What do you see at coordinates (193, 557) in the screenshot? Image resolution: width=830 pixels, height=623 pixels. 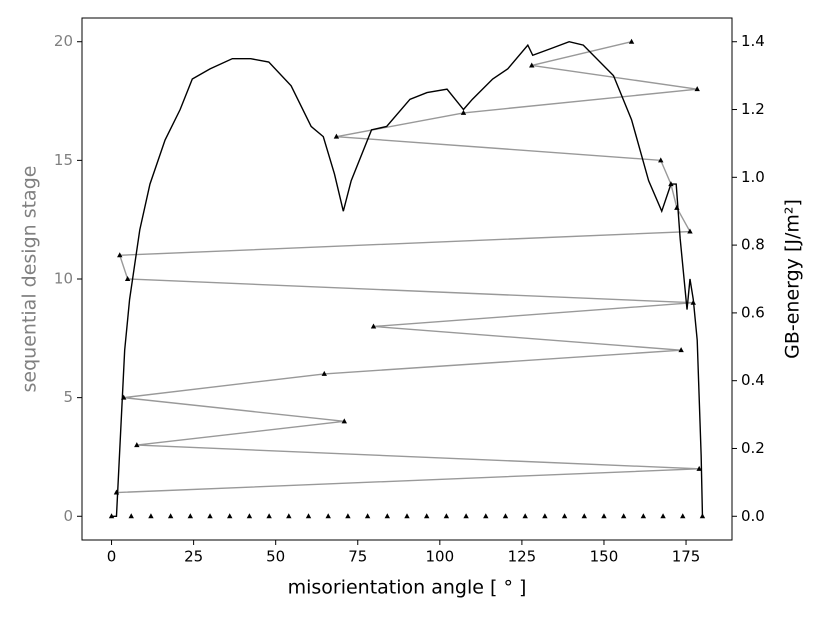 I see `x-tick-label: 25` at bounding box center [193, 557].